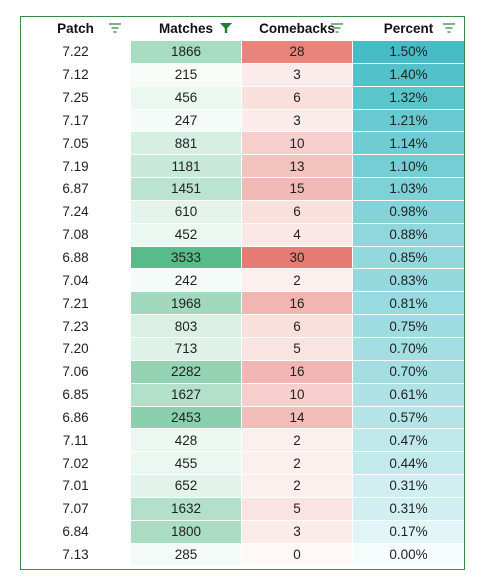  Describe the element at coordinates (186, 326) in the screenshot. I see `matches-cell: 803` at that location.